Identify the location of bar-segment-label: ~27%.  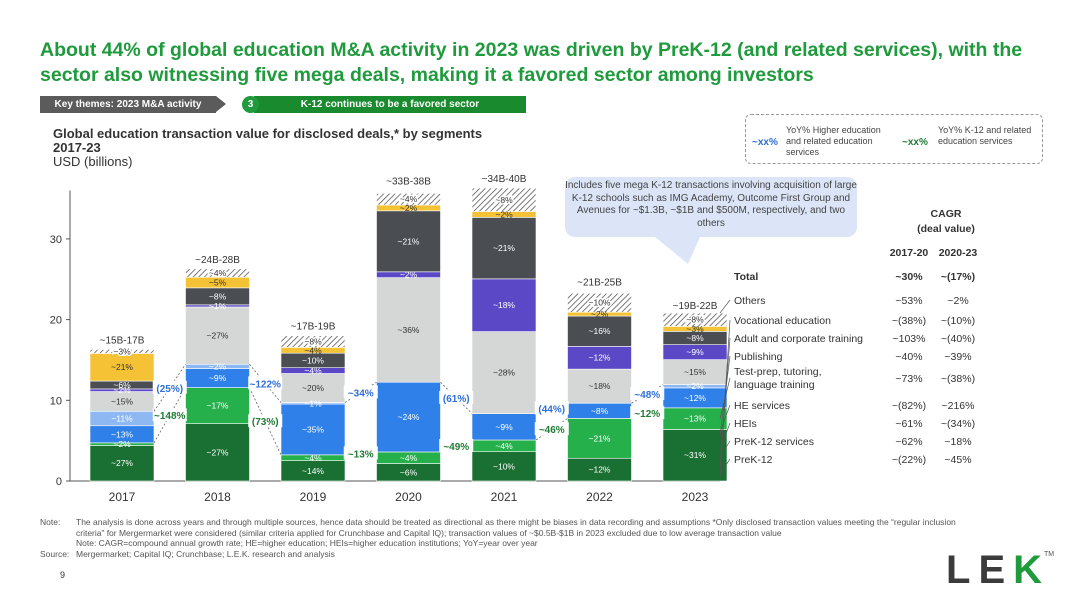
(218, 452).